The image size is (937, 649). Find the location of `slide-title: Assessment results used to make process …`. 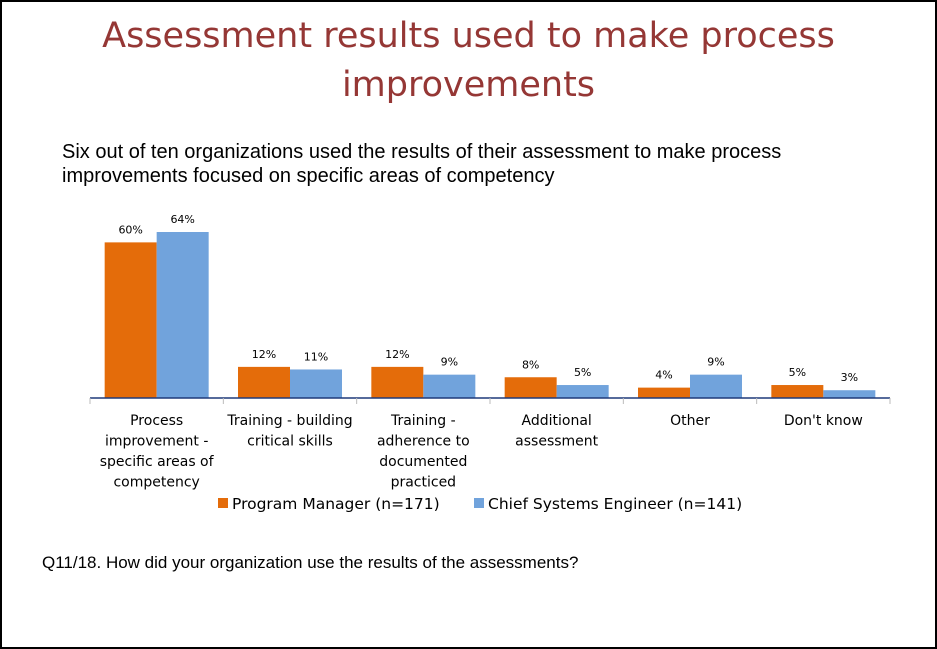

slide-title: Assessment results used to make process … is located at coordinates (468, 60).